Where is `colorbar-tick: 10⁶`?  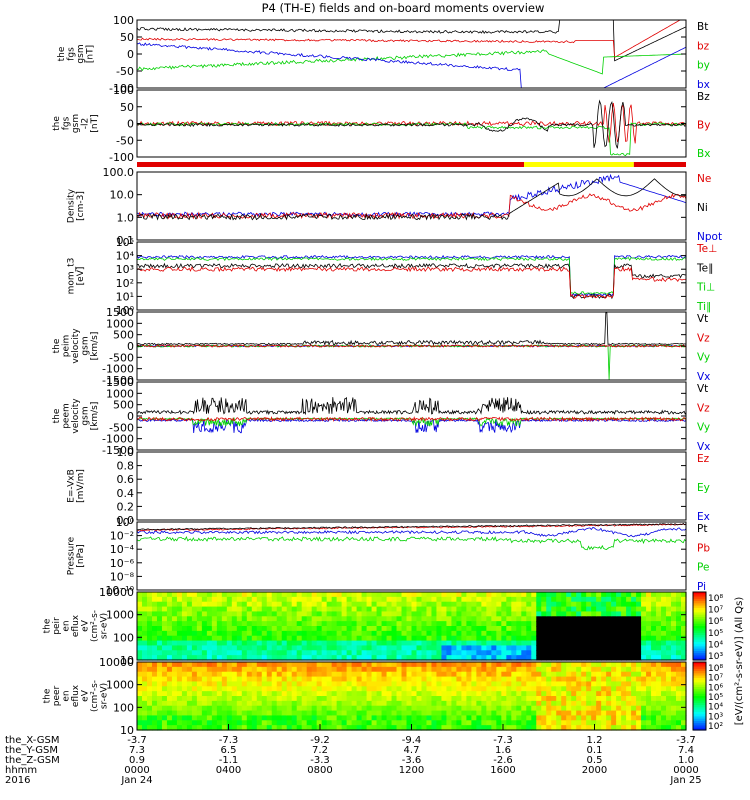 colorbar-tick: 10⁶ is located at coordinates (715, 622).